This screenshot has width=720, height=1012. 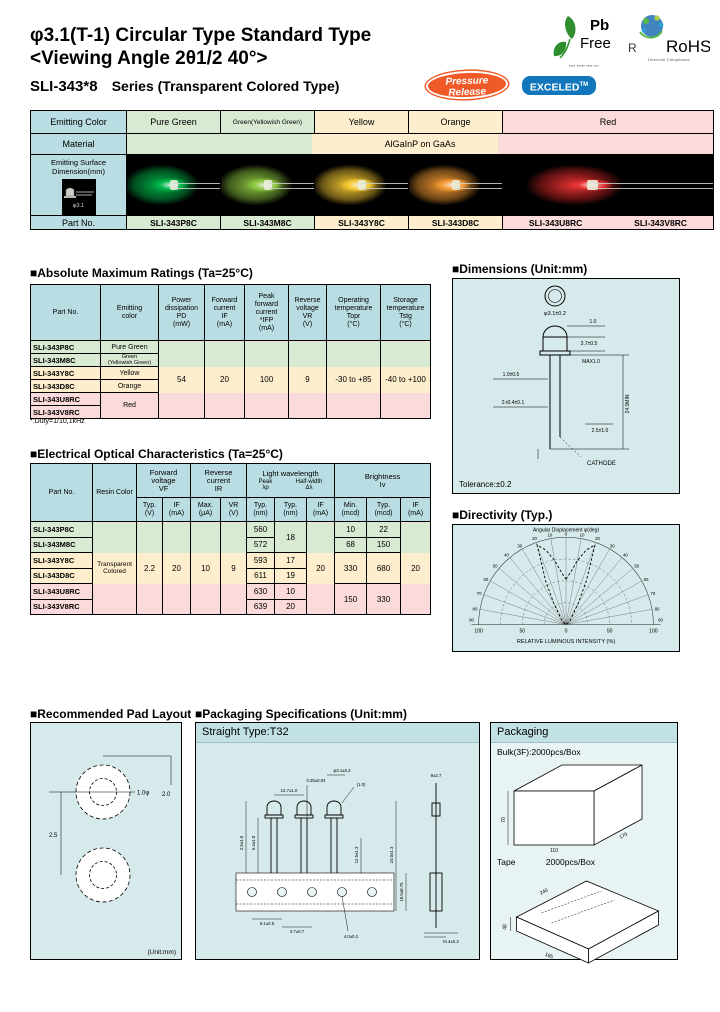 I want to click on col-header-yellow: Yellow, so click(x=361, y=122).